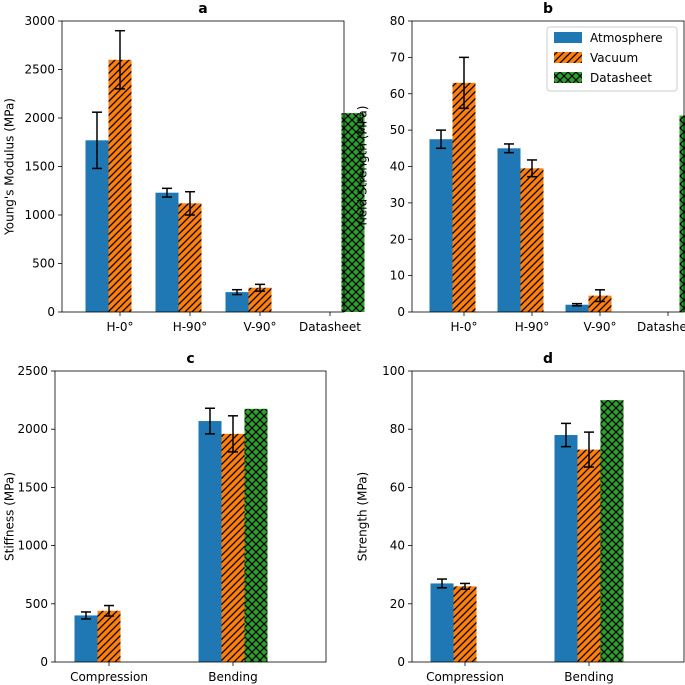 Image resolution: width=685 pixels, height=685 pixels. What do you see at coordinates (397, 487) in the screenshot?
I see `y-tick-label: 60` at bounding box center [397, 487].